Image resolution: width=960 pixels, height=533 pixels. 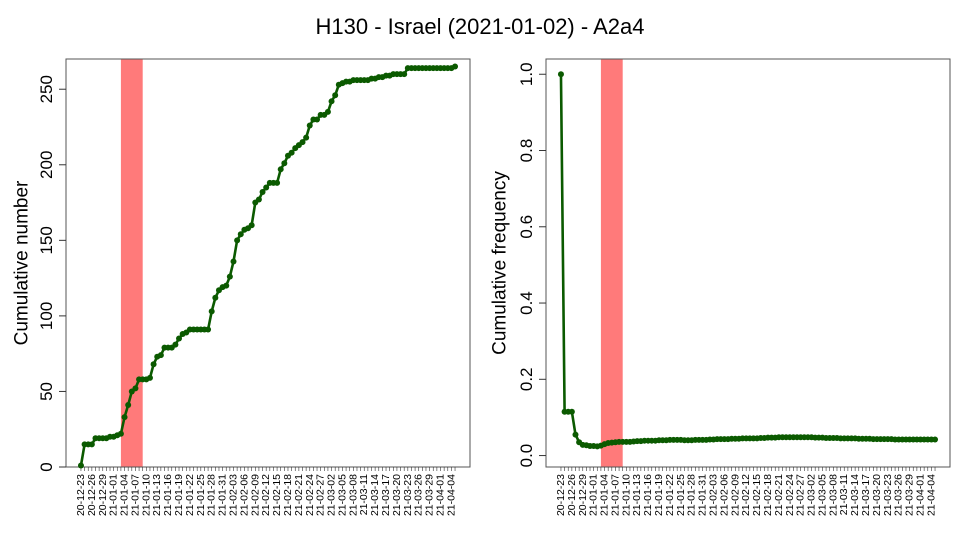 I want to click on y-tick-label: 0.0, so click(x=526, y=456).